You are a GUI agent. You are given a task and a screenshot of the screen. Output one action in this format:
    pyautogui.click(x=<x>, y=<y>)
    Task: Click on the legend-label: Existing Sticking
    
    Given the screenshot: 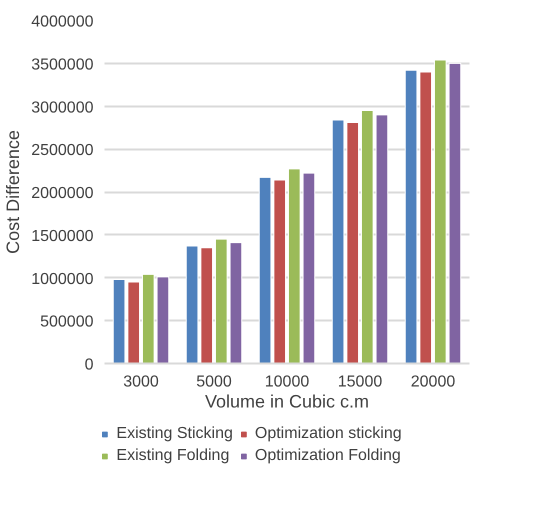 What is the action you would take?
    pyautogui.click(x=174, y=434)
    